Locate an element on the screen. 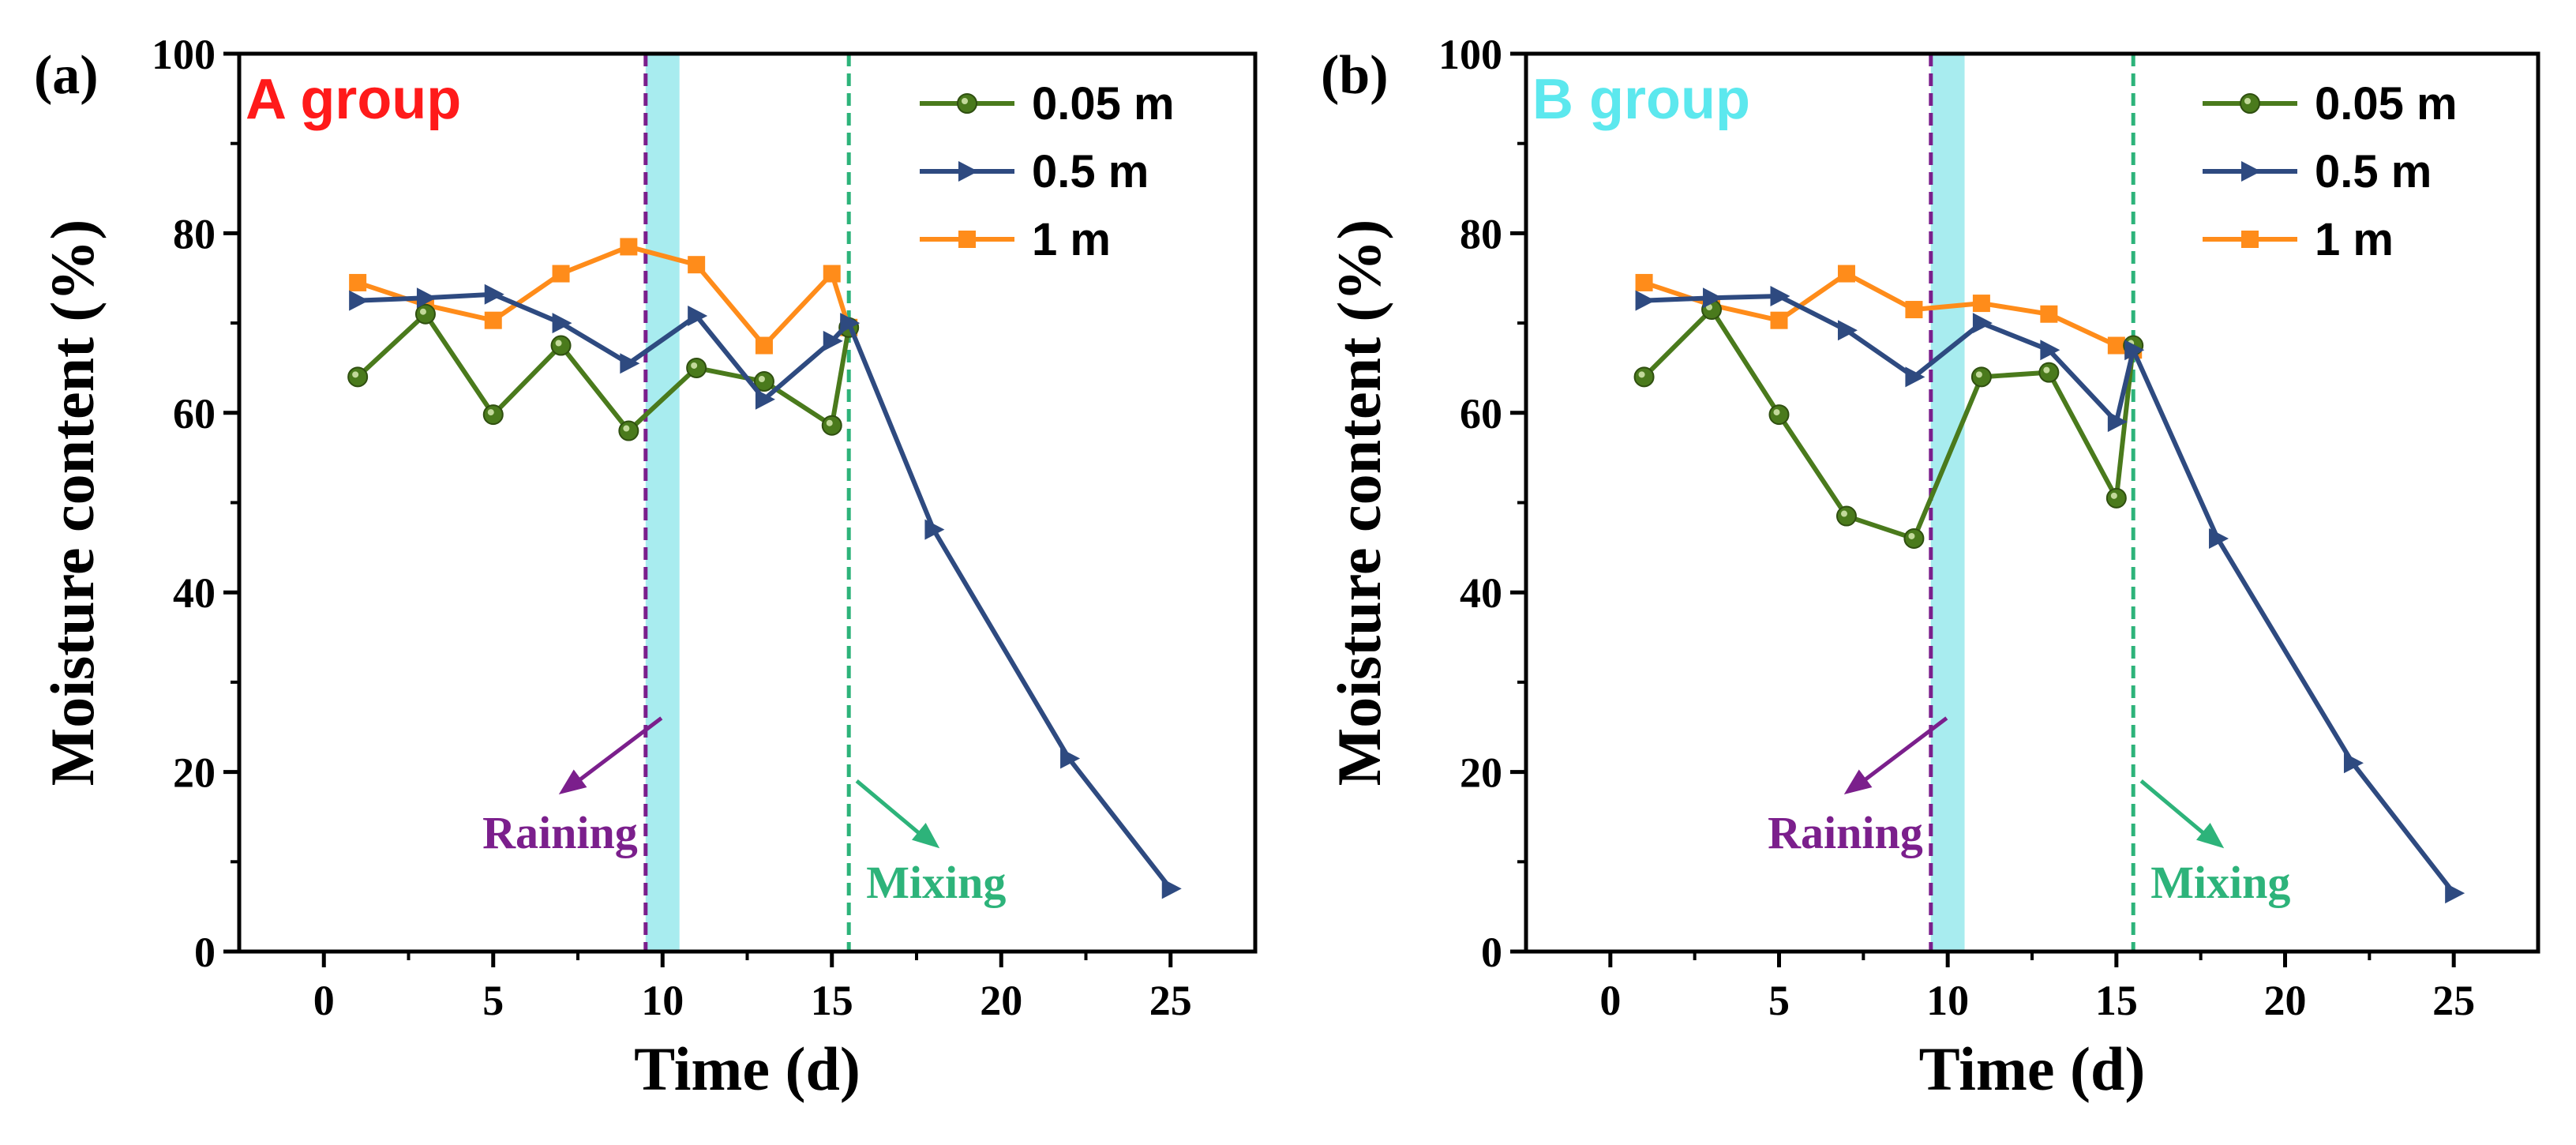  x-tick-label: 20 is located at coordinates (2285, 1000).